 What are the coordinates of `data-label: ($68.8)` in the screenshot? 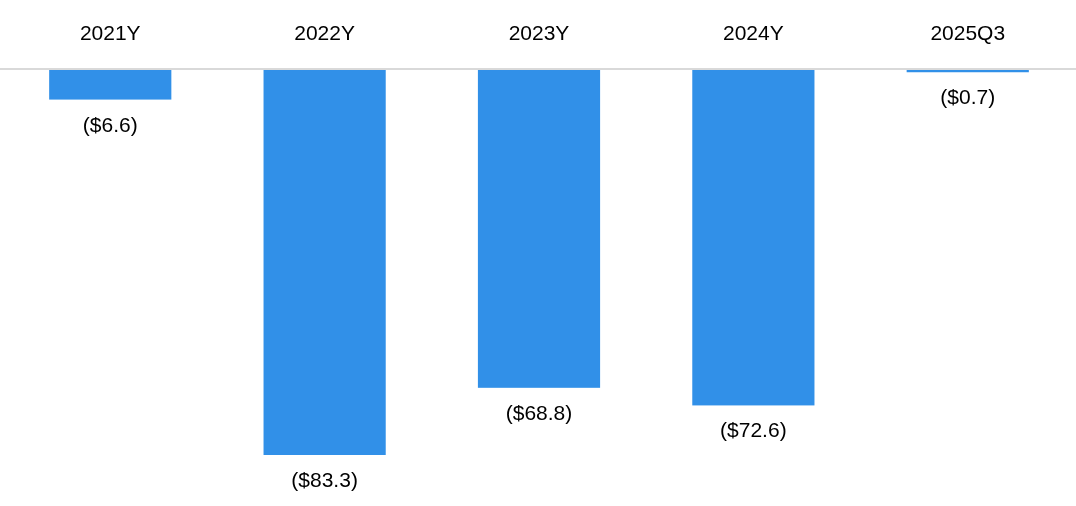 It's located at (539, 412).